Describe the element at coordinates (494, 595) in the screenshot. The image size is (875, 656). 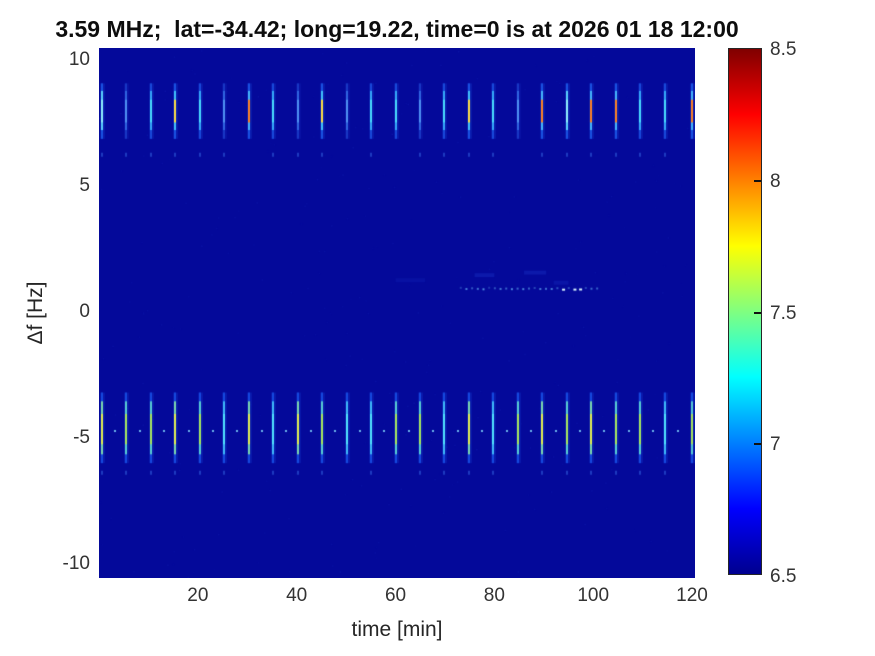
I see `x-tick-label: 80` at that location.